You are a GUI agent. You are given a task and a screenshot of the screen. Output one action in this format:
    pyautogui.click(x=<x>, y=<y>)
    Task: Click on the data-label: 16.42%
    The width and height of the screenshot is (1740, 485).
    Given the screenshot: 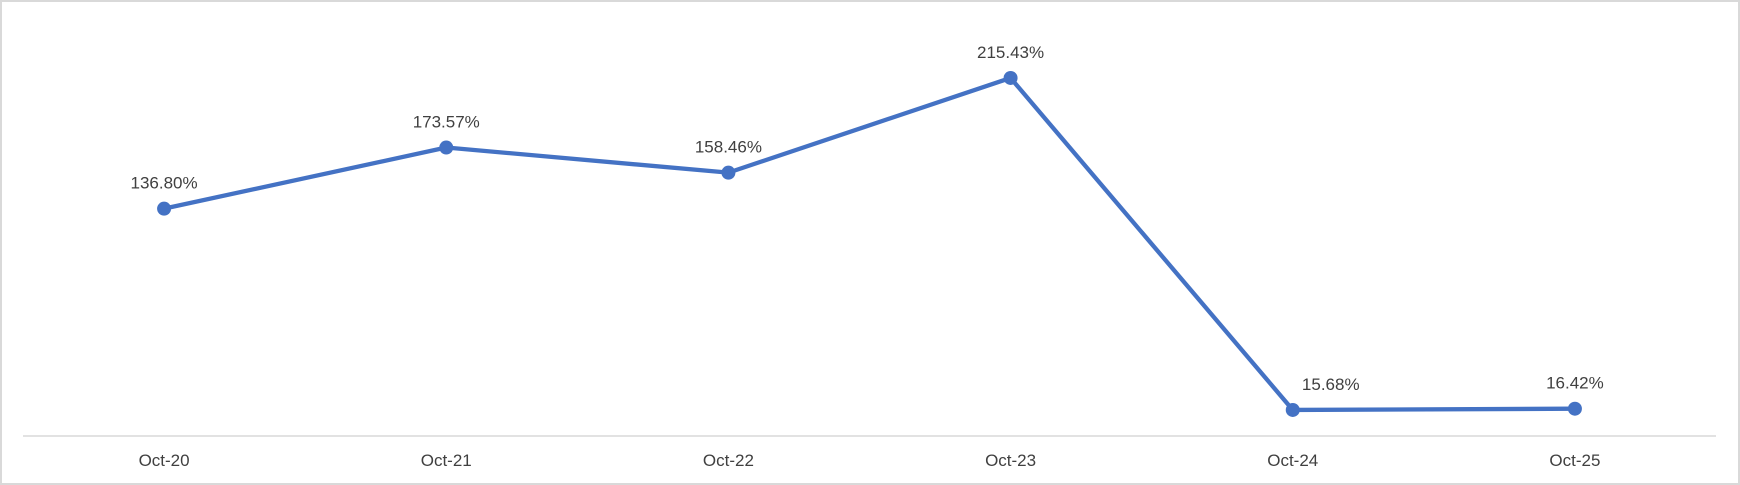 What is the action you would take?
    pyautogui.click(x=1575, y=383)
    